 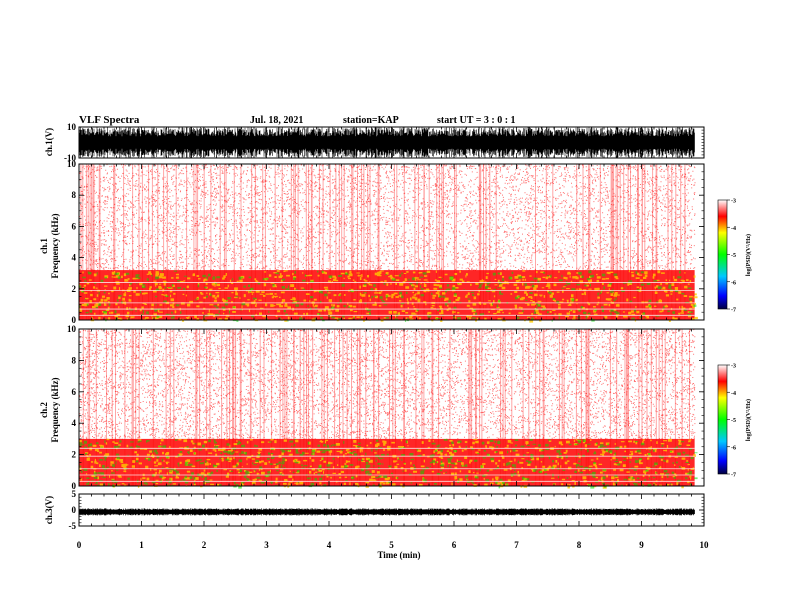 I want to click on ch3-waveform-trace, so click(x=386, y=512).